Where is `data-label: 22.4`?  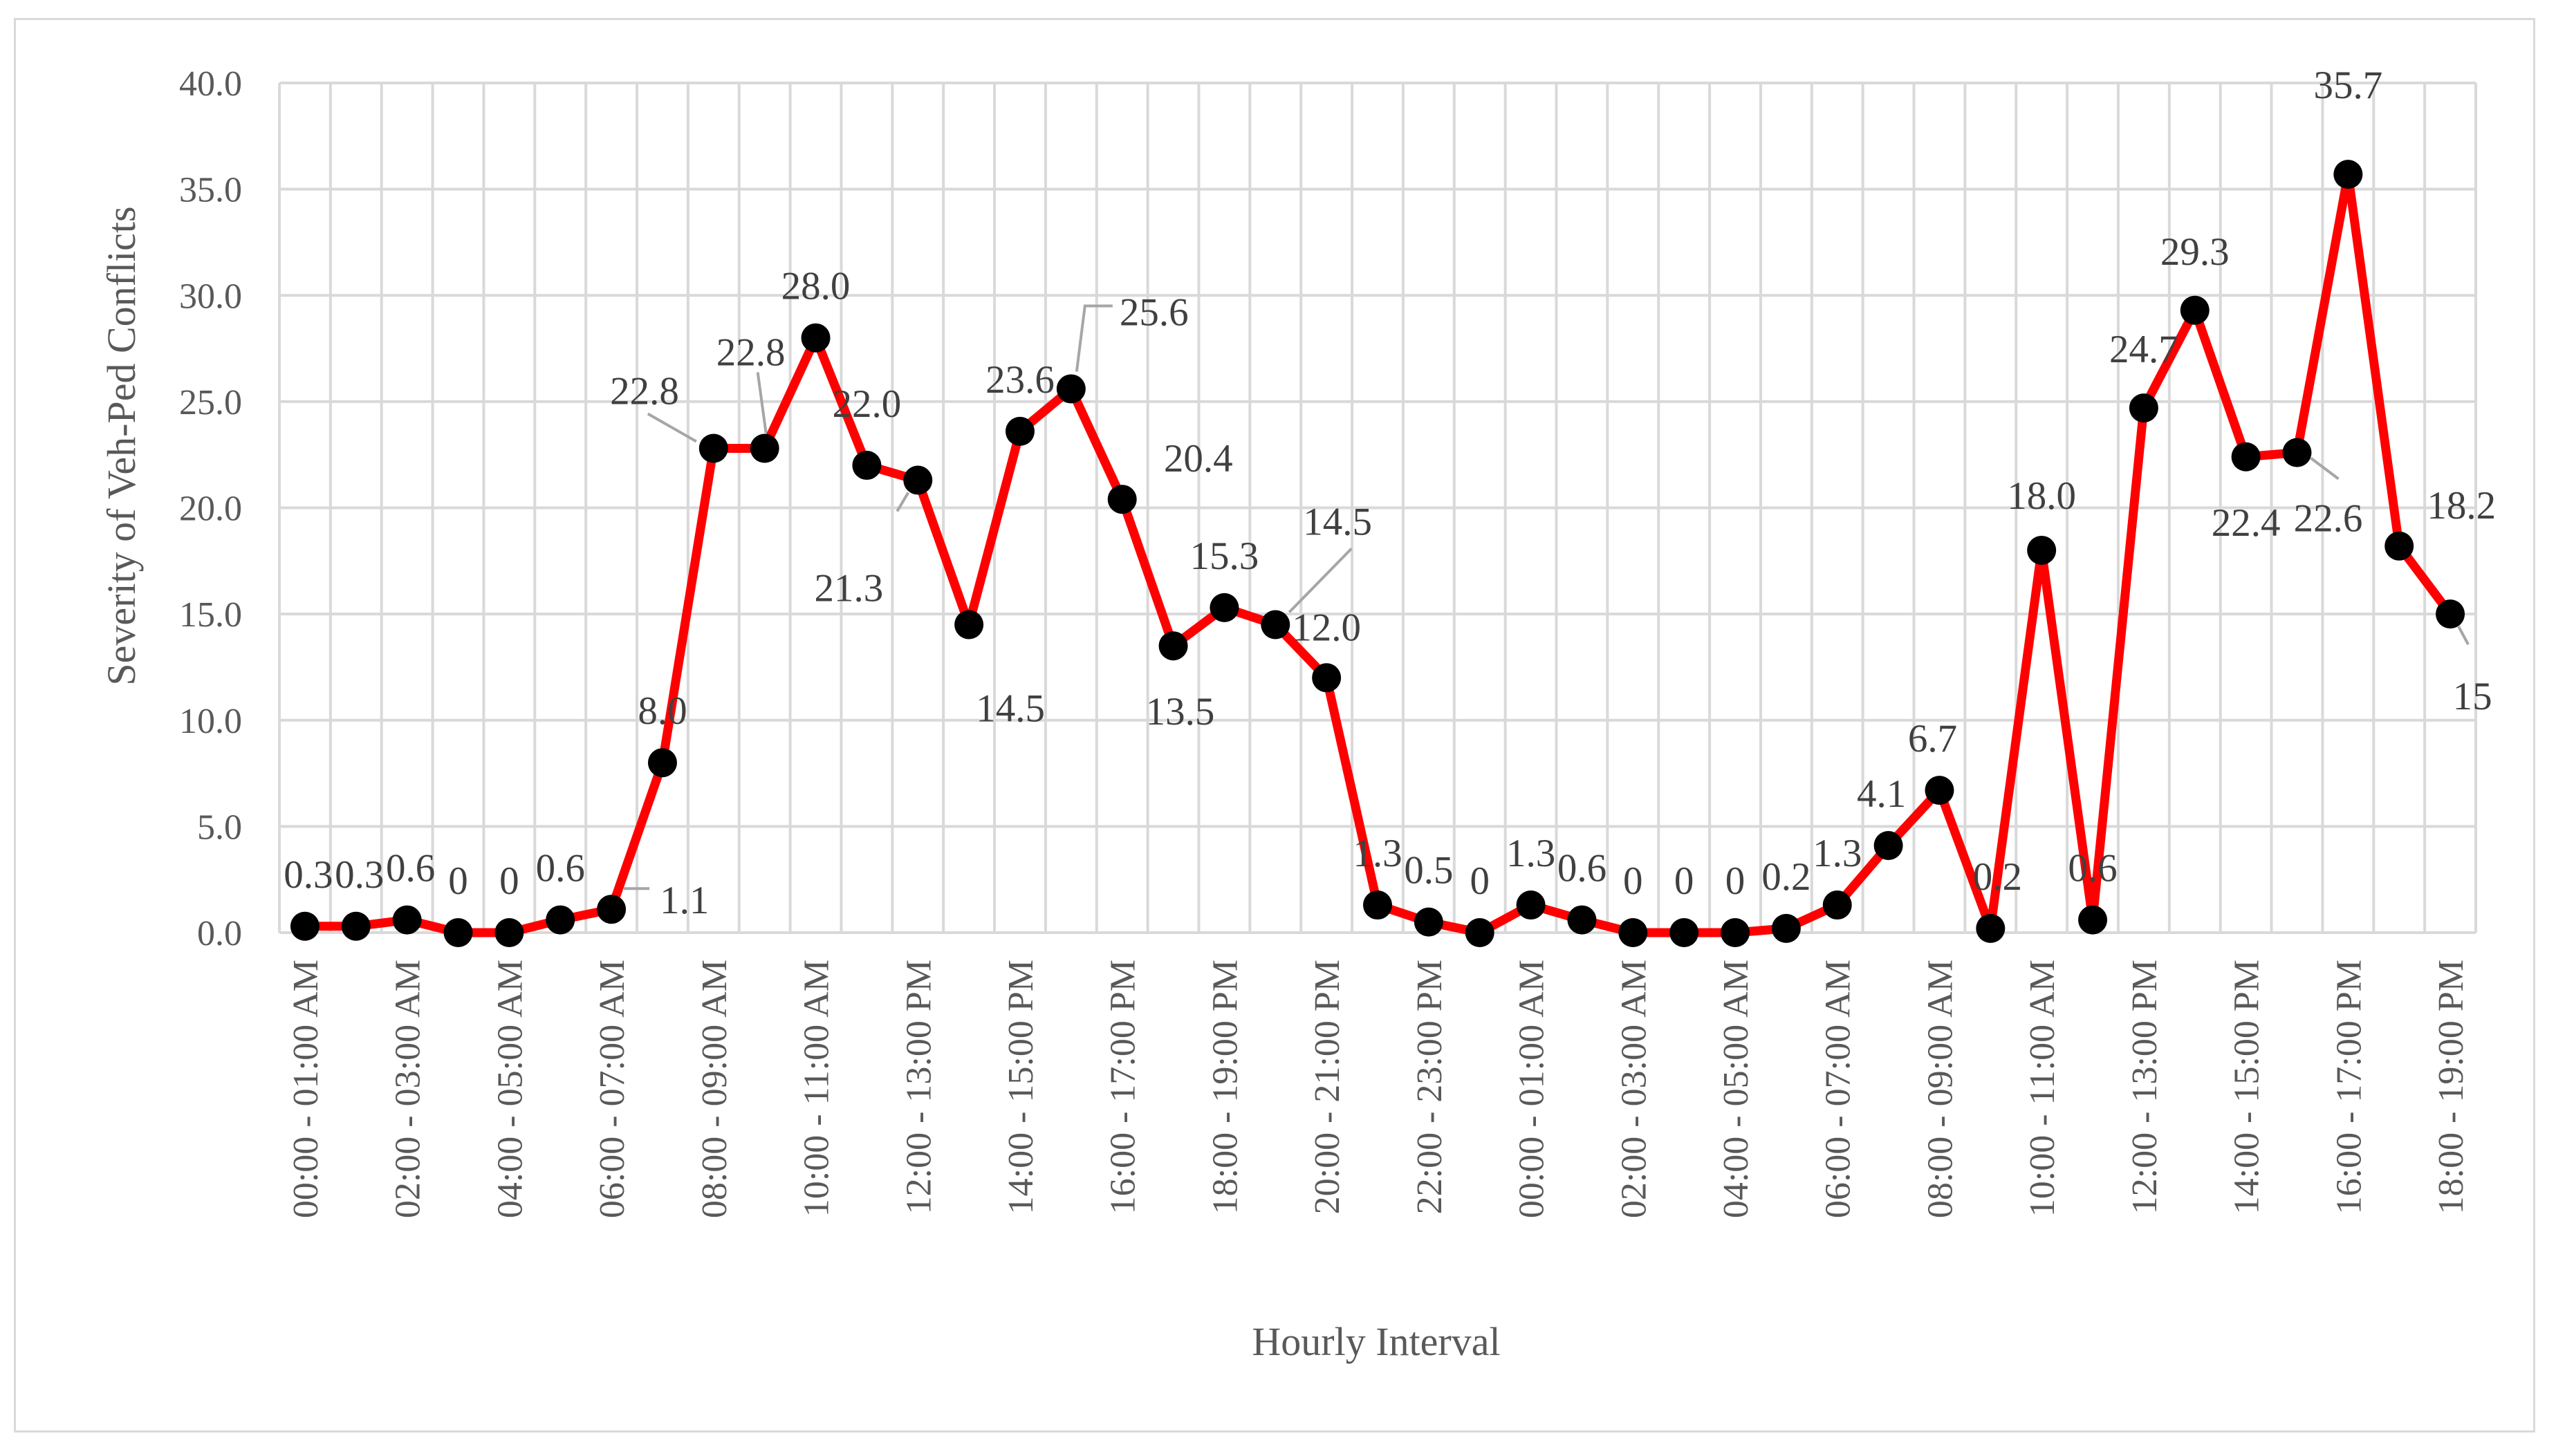 data-label: 22.4 is located at coordinates (2246, 523).